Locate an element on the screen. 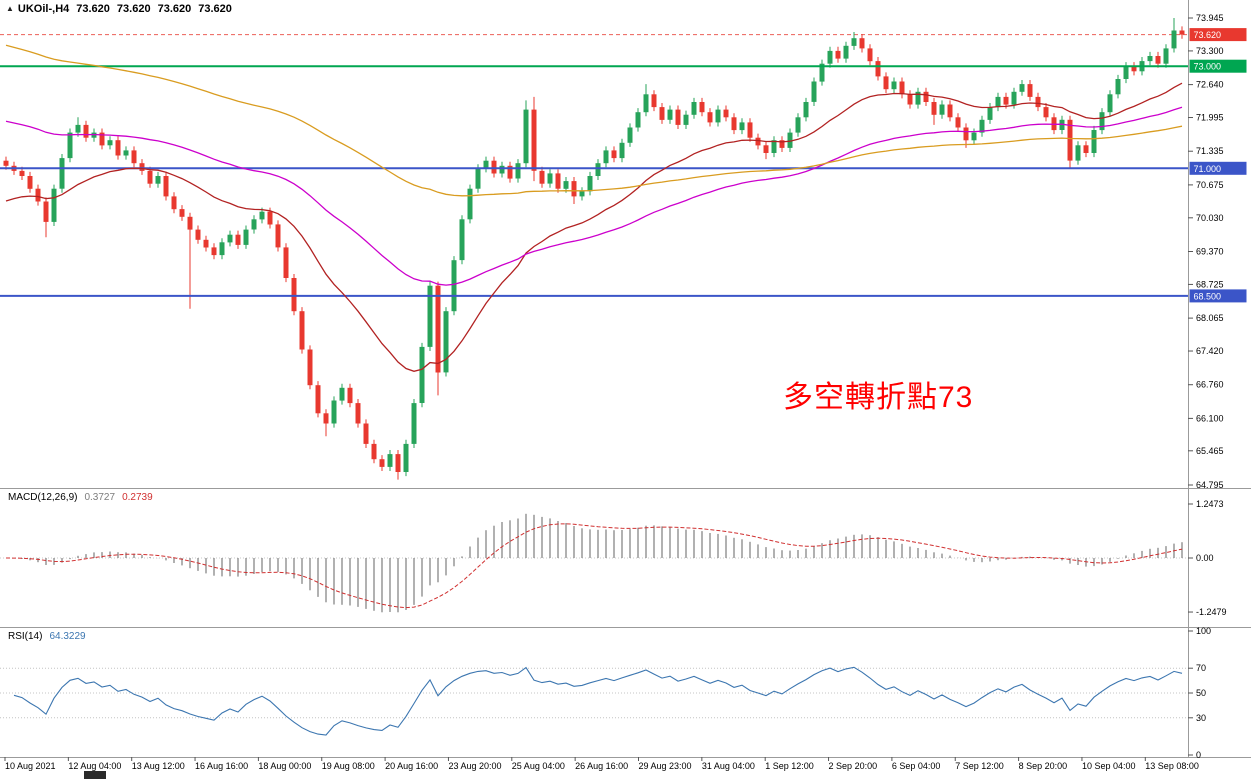  svg-text: 68.725 is located at coordinates (1210, 284).